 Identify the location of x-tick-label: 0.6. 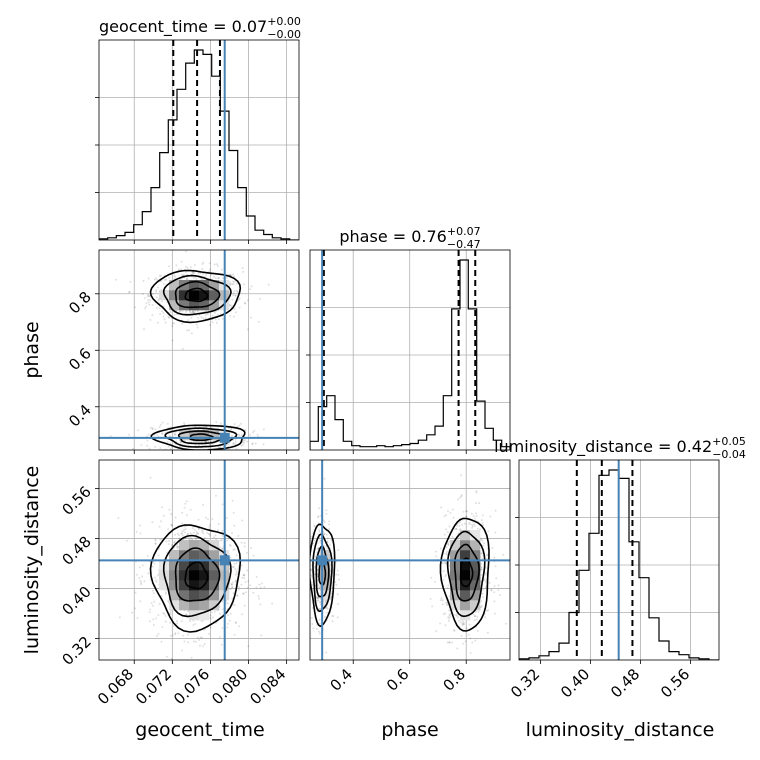
(398, 680).